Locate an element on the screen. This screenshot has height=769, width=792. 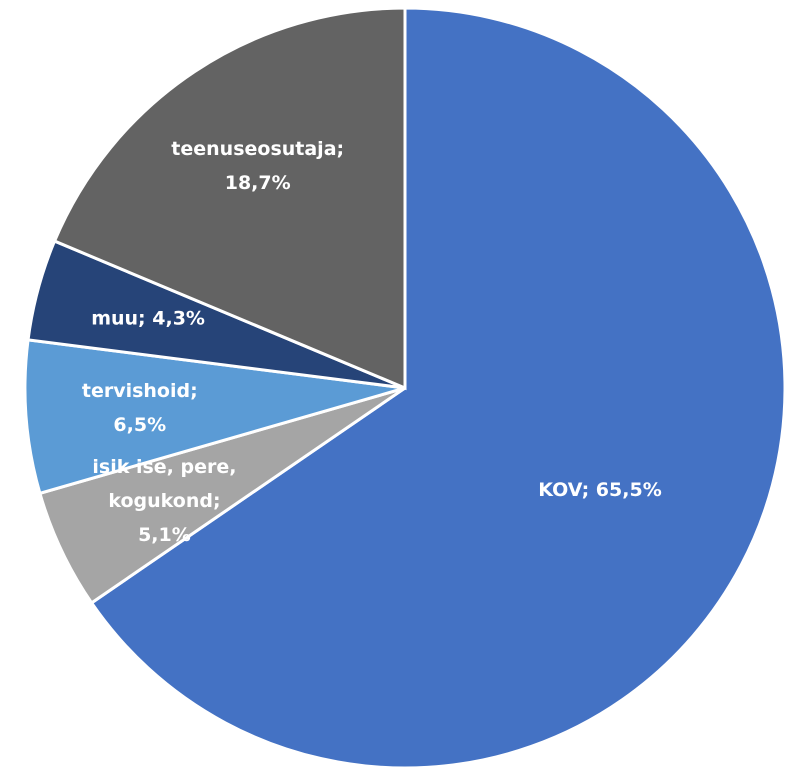
slice-label: teenuseosutaja; is located at coordinates (257, 149).